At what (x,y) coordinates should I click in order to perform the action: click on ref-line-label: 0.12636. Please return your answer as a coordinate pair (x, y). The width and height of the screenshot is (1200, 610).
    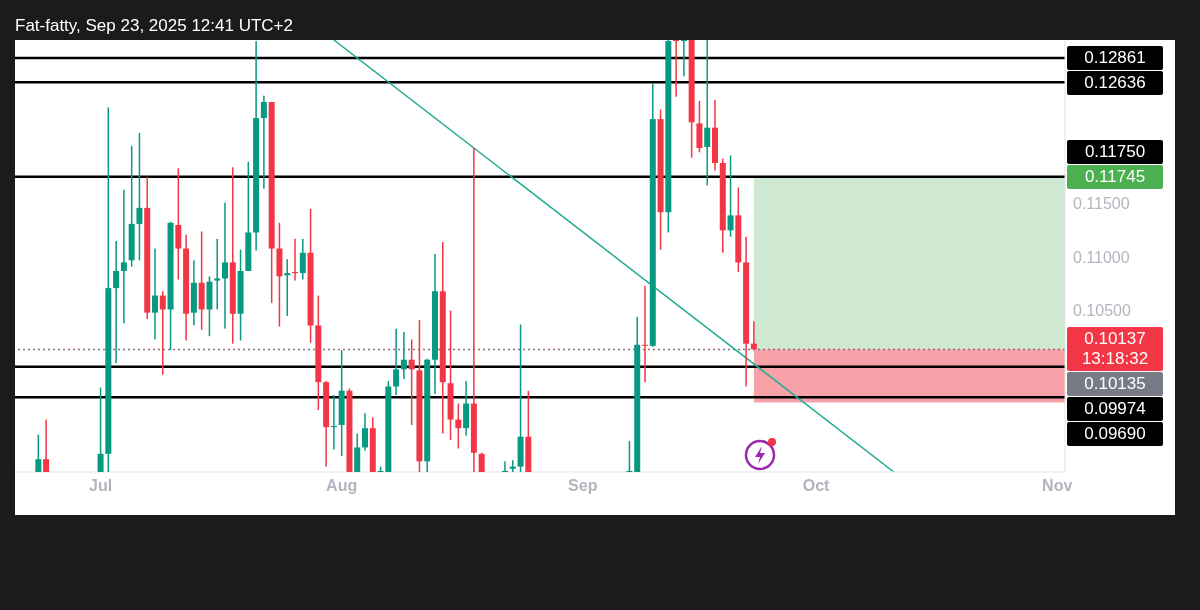
    Looking at the image, I should click on (1115, 83).